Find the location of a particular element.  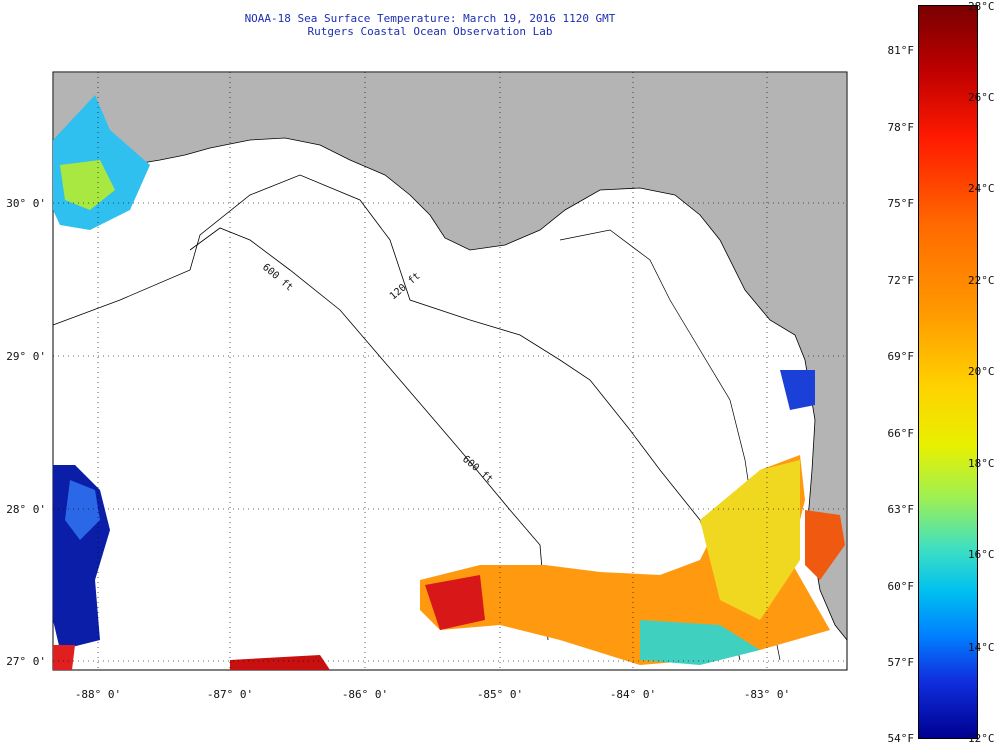

f-tick-57: 57°F is located at coordinates (901, 662).